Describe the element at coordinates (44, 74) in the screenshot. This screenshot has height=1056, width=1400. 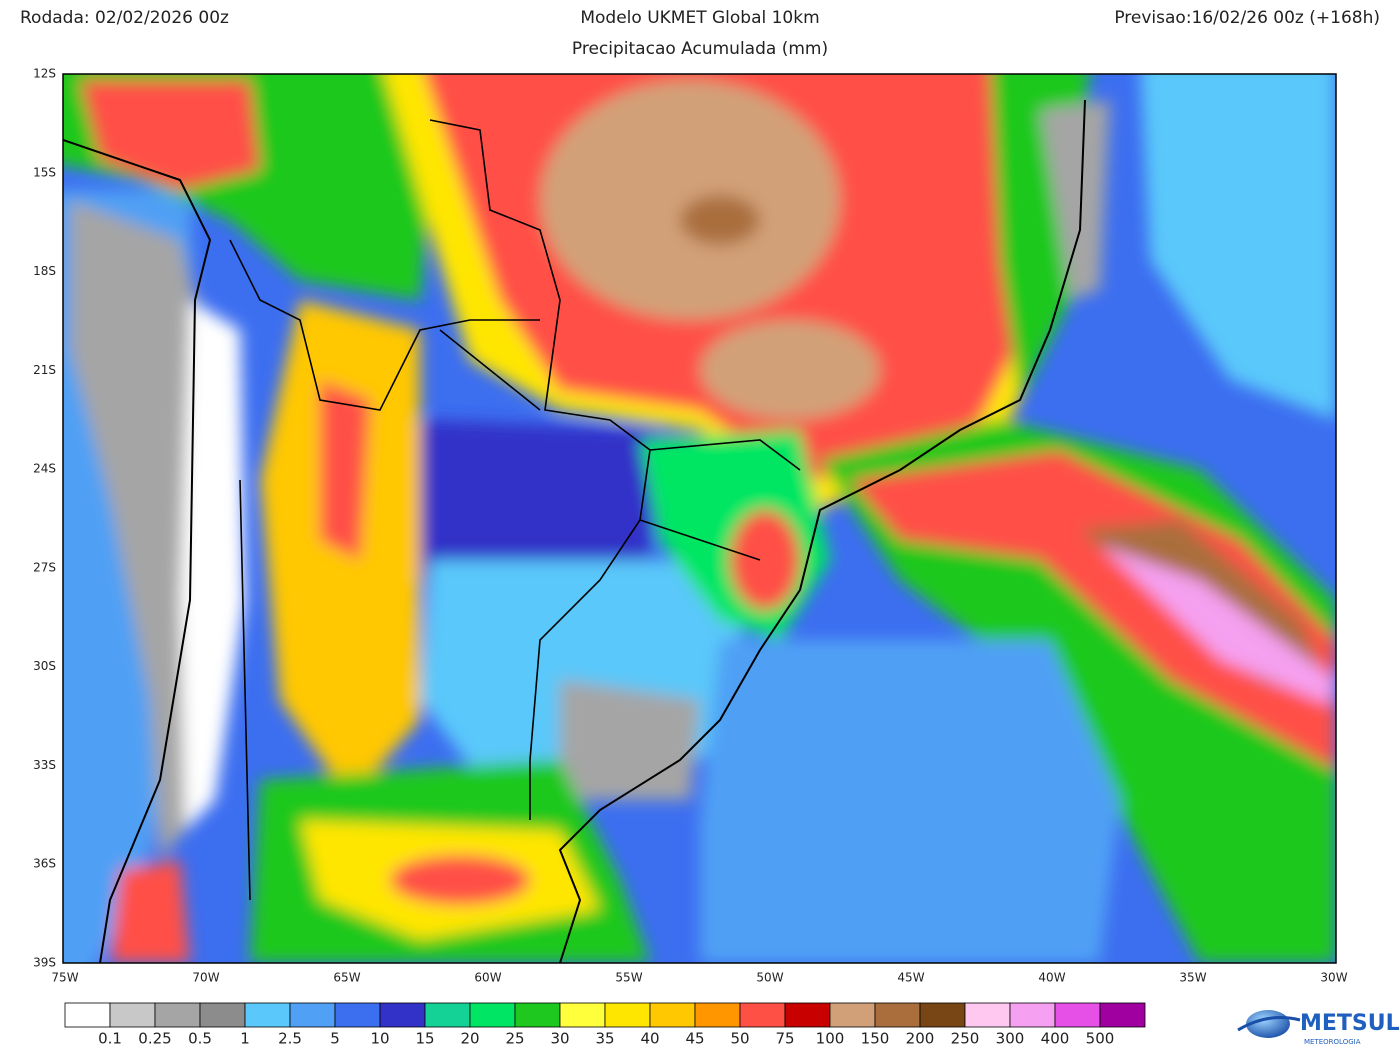
I see `lat-label: 12S` at that location.